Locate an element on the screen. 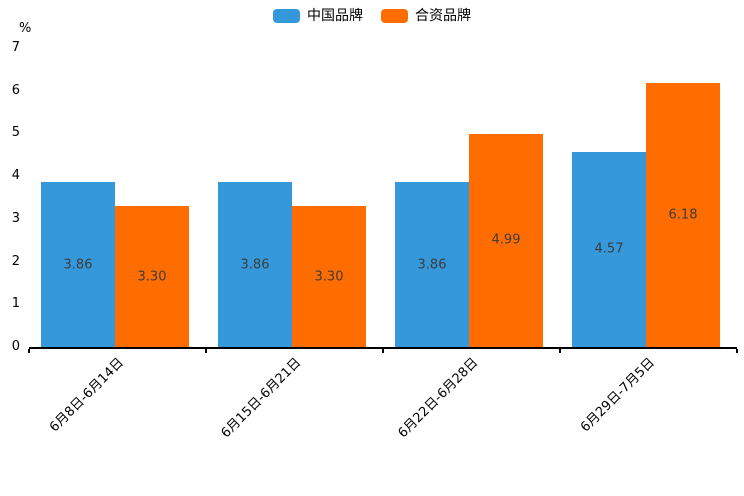 The image size is (744, 496). bar-series1: 4.57 is located at coordinates (609, 249).